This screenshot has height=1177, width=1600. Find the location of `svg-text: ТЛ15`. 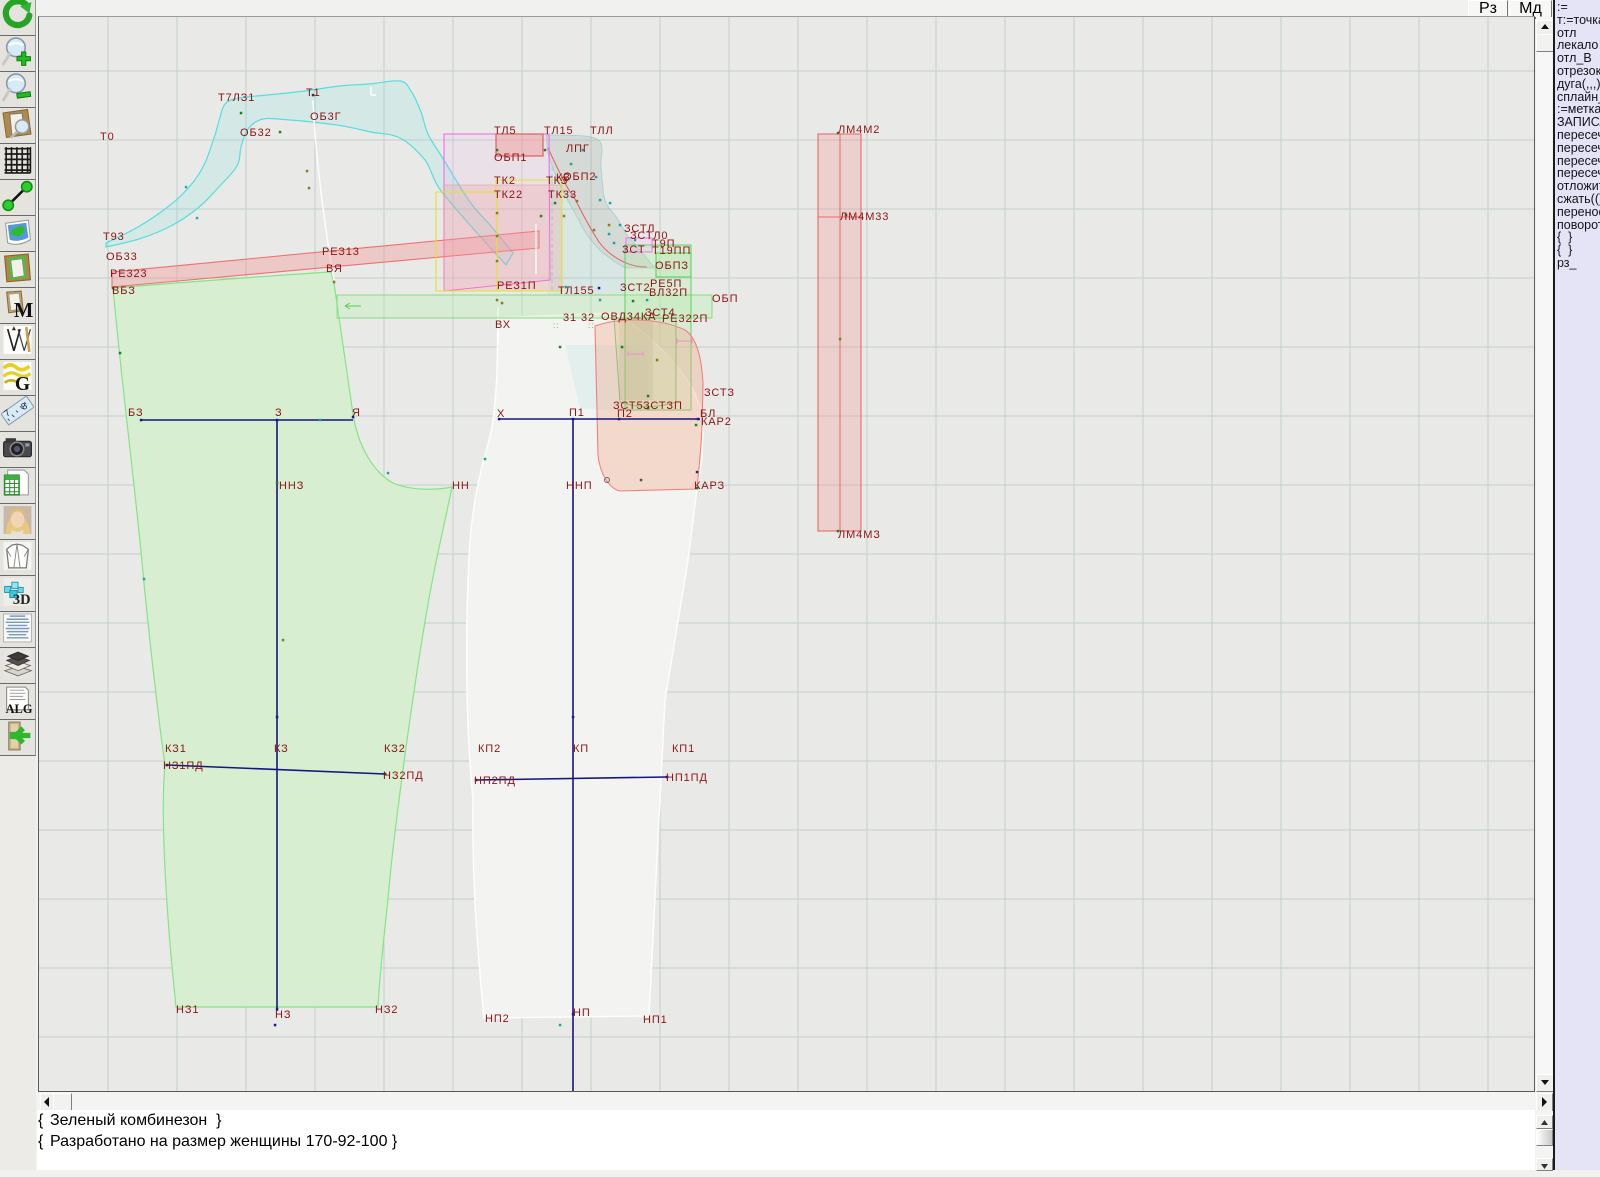

svg-text: ТЛ15 is located at coordinates (559, 131).